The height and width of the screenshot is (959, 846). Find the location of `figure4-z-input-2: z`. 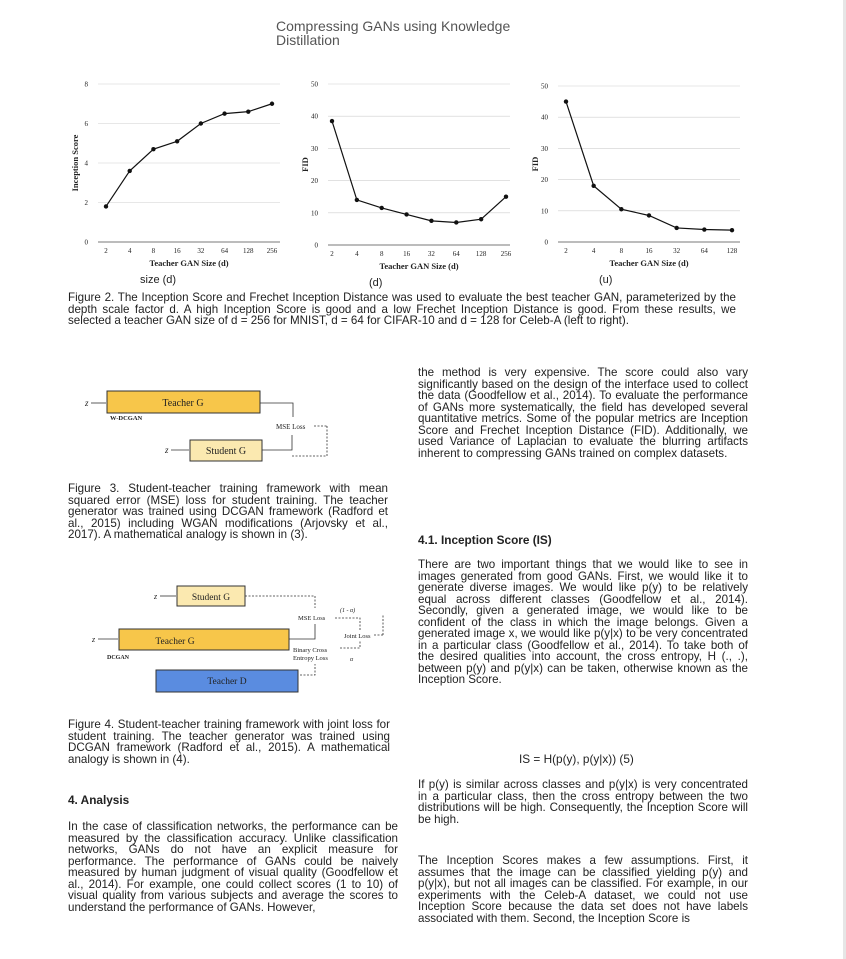

figure4-z-input-2: z is located at coordinates (93, 639).